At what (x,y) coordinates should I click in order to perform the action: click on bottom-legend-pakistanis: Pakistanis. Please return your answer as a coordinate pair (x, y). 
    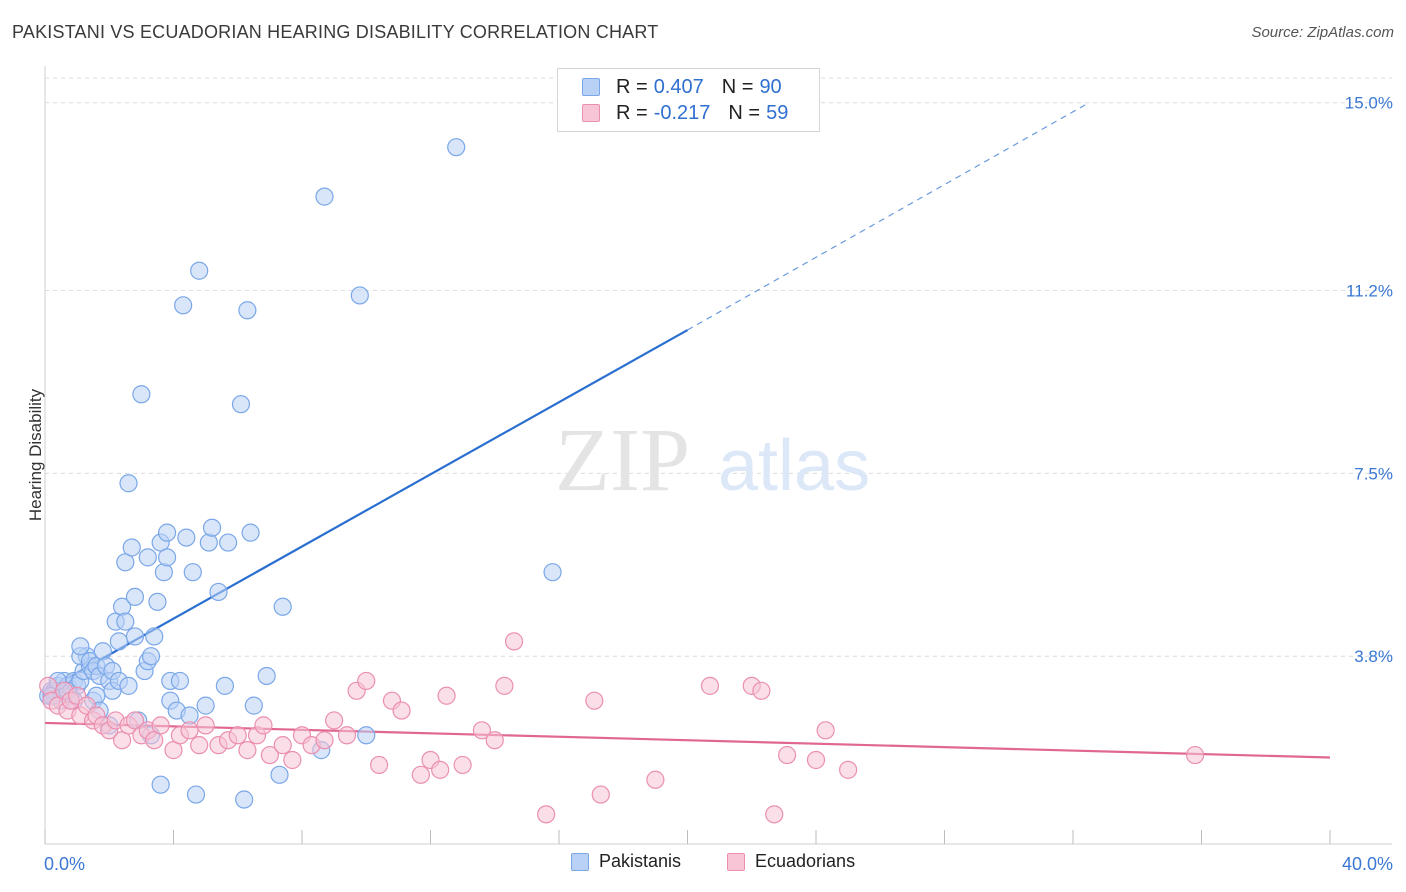
    Looking at the image, I should click on (626, 861).